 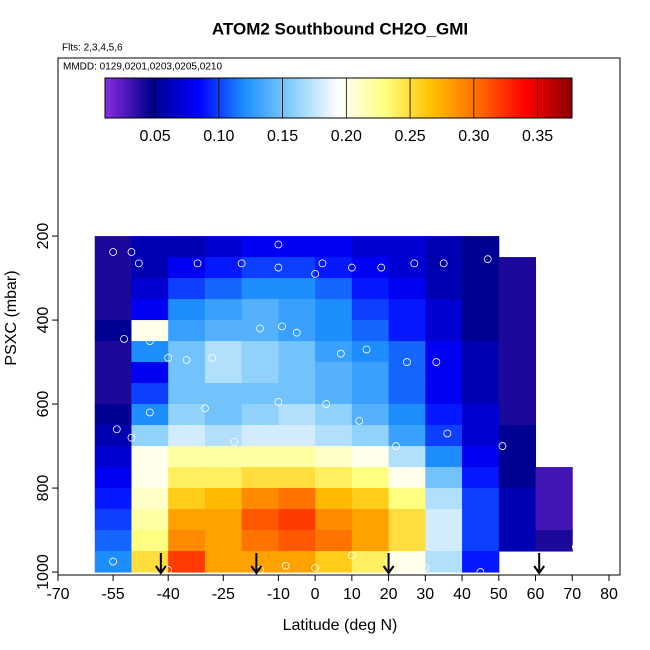 I want to click on colorbar-tick-label: 0.20, so click(x=346, y=136).